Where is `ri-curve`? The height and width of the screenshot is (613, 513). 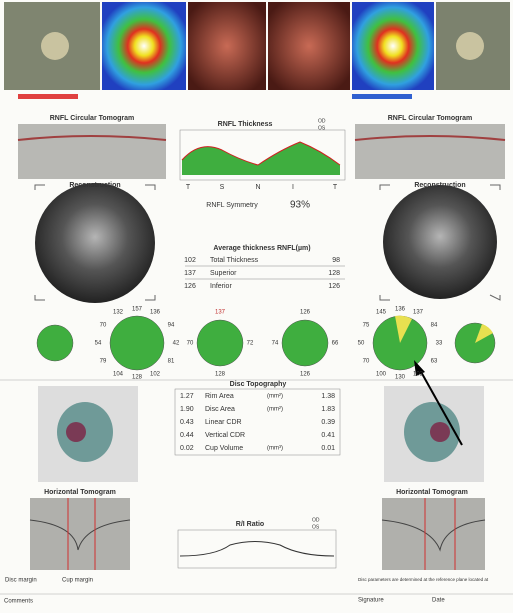 ri-curve is located at coordinates (257, 549).